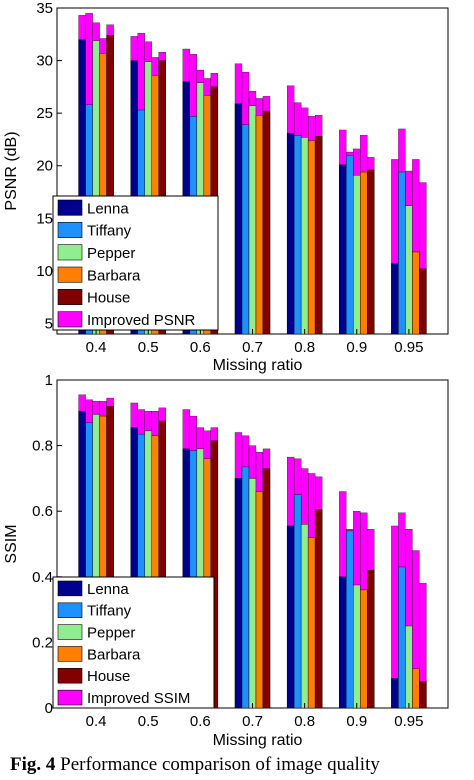 The width and height of the screenshot is (474, 780). What do you see at coordinates (44, 61) in the screenshot?
I see `y-tick-label: 30` at bounding box center [44, 61].